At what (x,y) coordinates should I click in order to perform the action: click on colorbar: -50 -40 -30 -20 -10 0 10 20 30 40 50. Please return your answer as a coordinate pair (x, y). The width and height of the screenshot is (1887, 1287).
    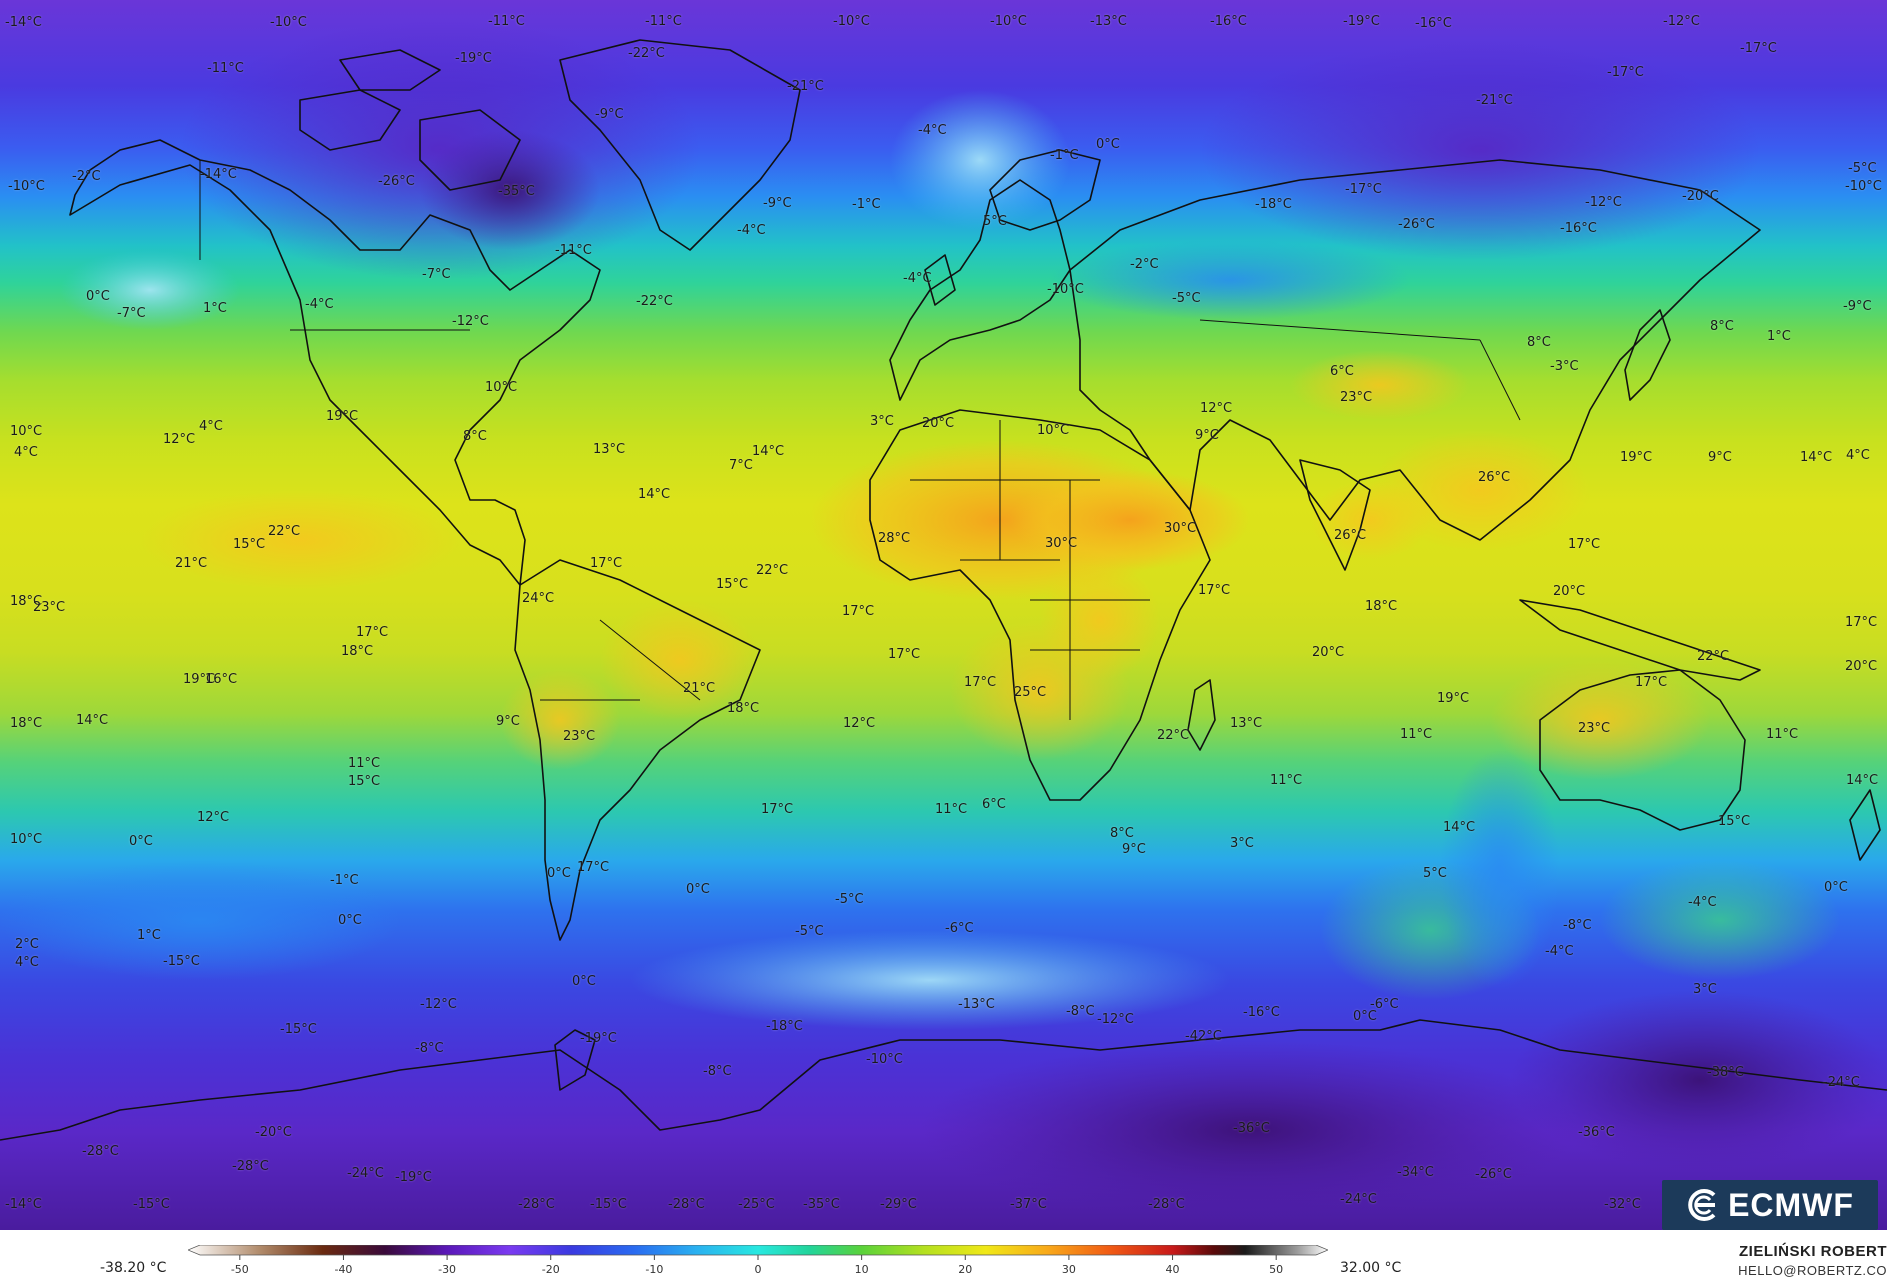
    Looking at the image, I should click on (758, 1260).